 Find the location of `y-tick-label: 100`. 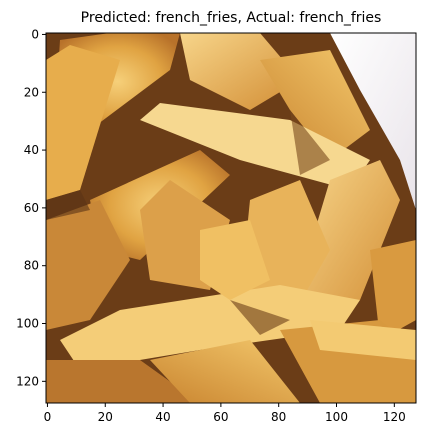

y-tick-label: 100 is located at coordinates (27, 324).